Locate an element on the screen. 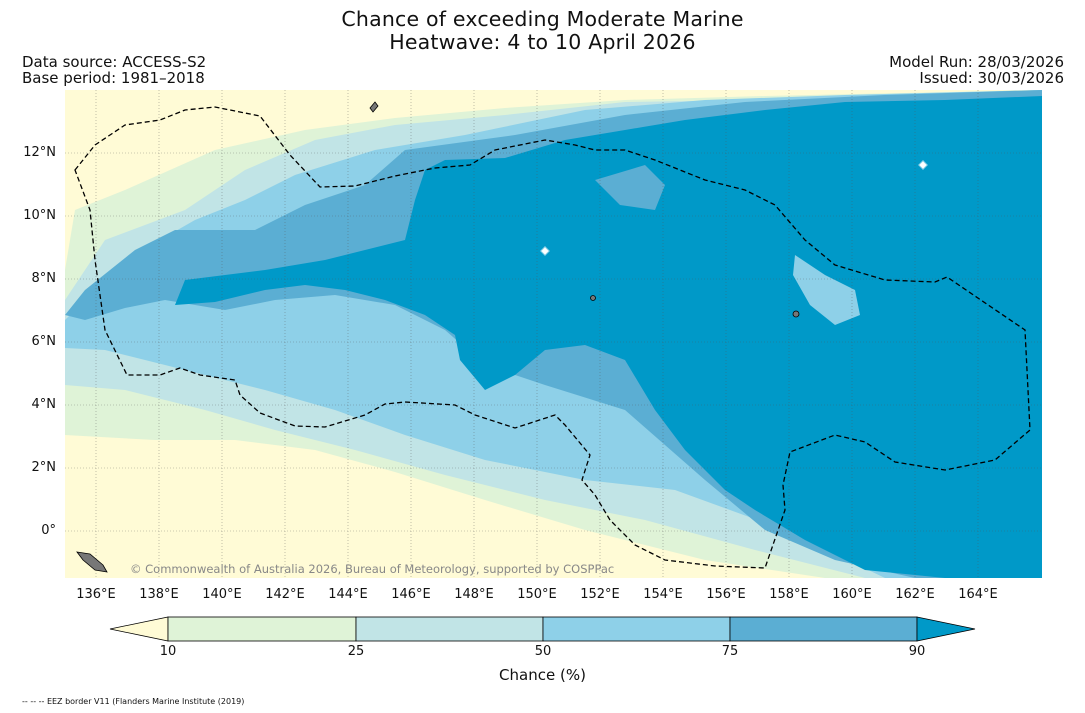 The height and width of the screenshot is (713, 1085). y-tick-label: 8°N is located at coordinates (44, 278).